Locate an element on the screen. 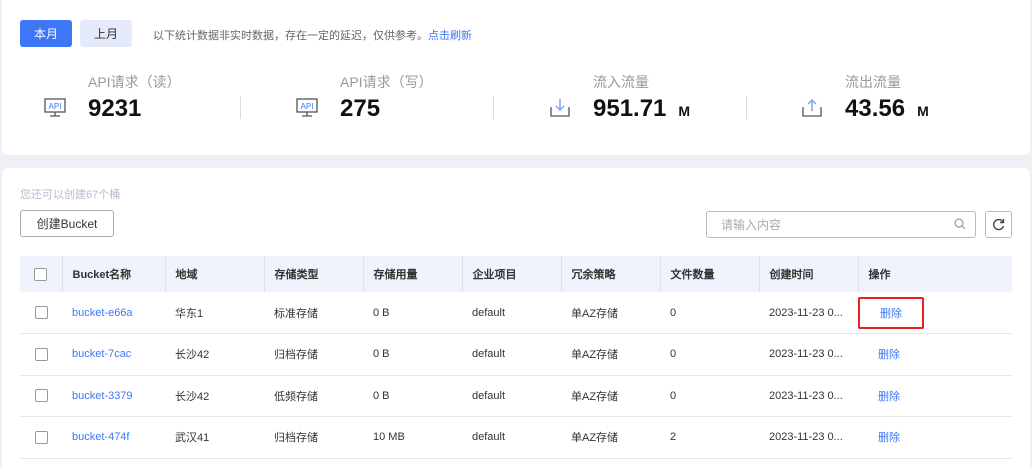 The height and width of the screenshot is (468, 1032). col-header: 地域 is located at coordinates (214, 274).